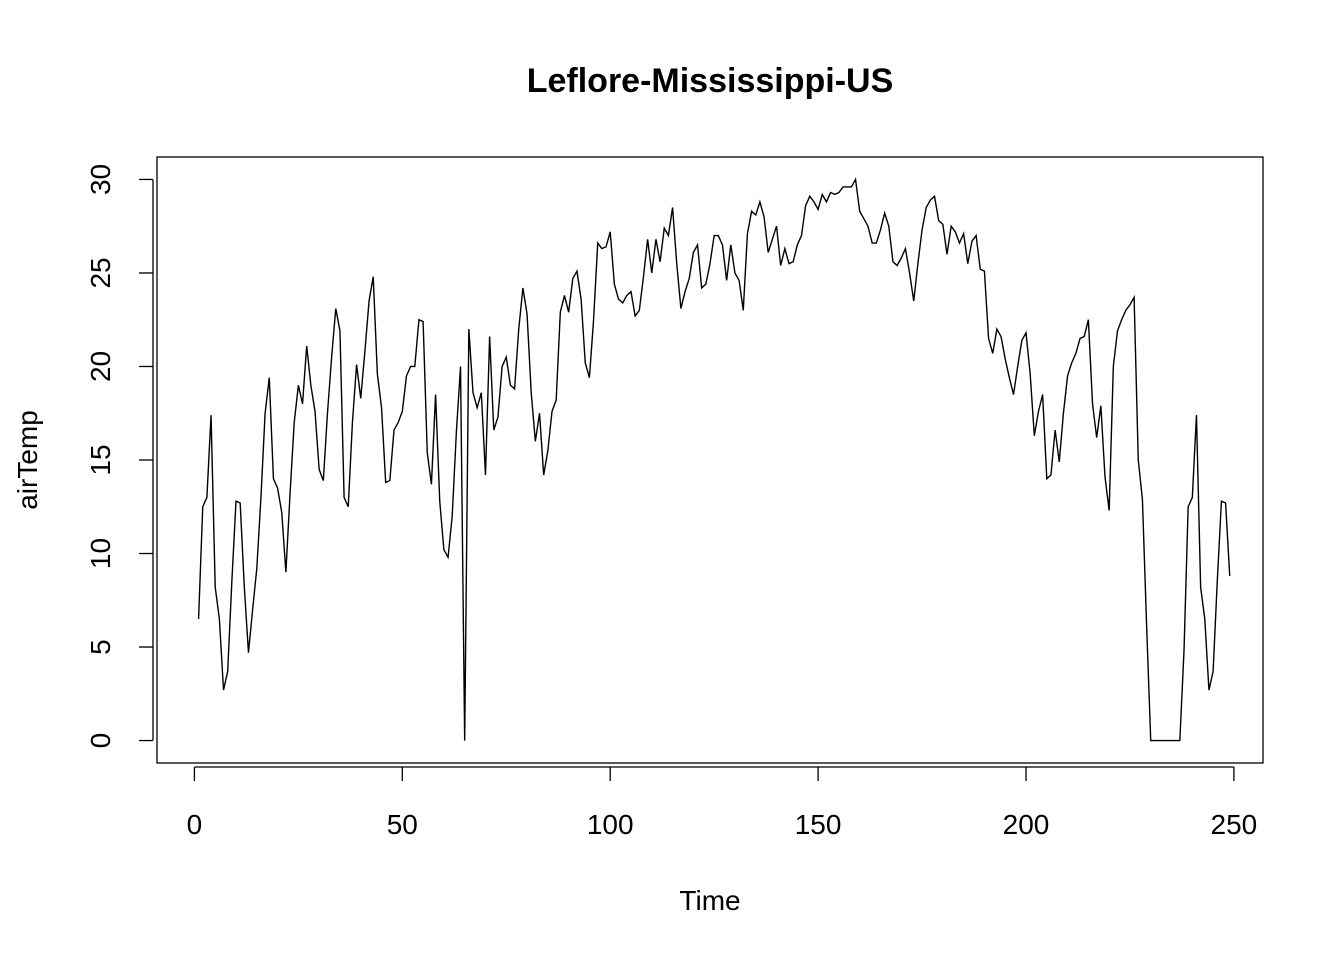 The width and height of the screenshot is (1344, 960). I want to click on x-tick-label: 50, so click(402, 824).